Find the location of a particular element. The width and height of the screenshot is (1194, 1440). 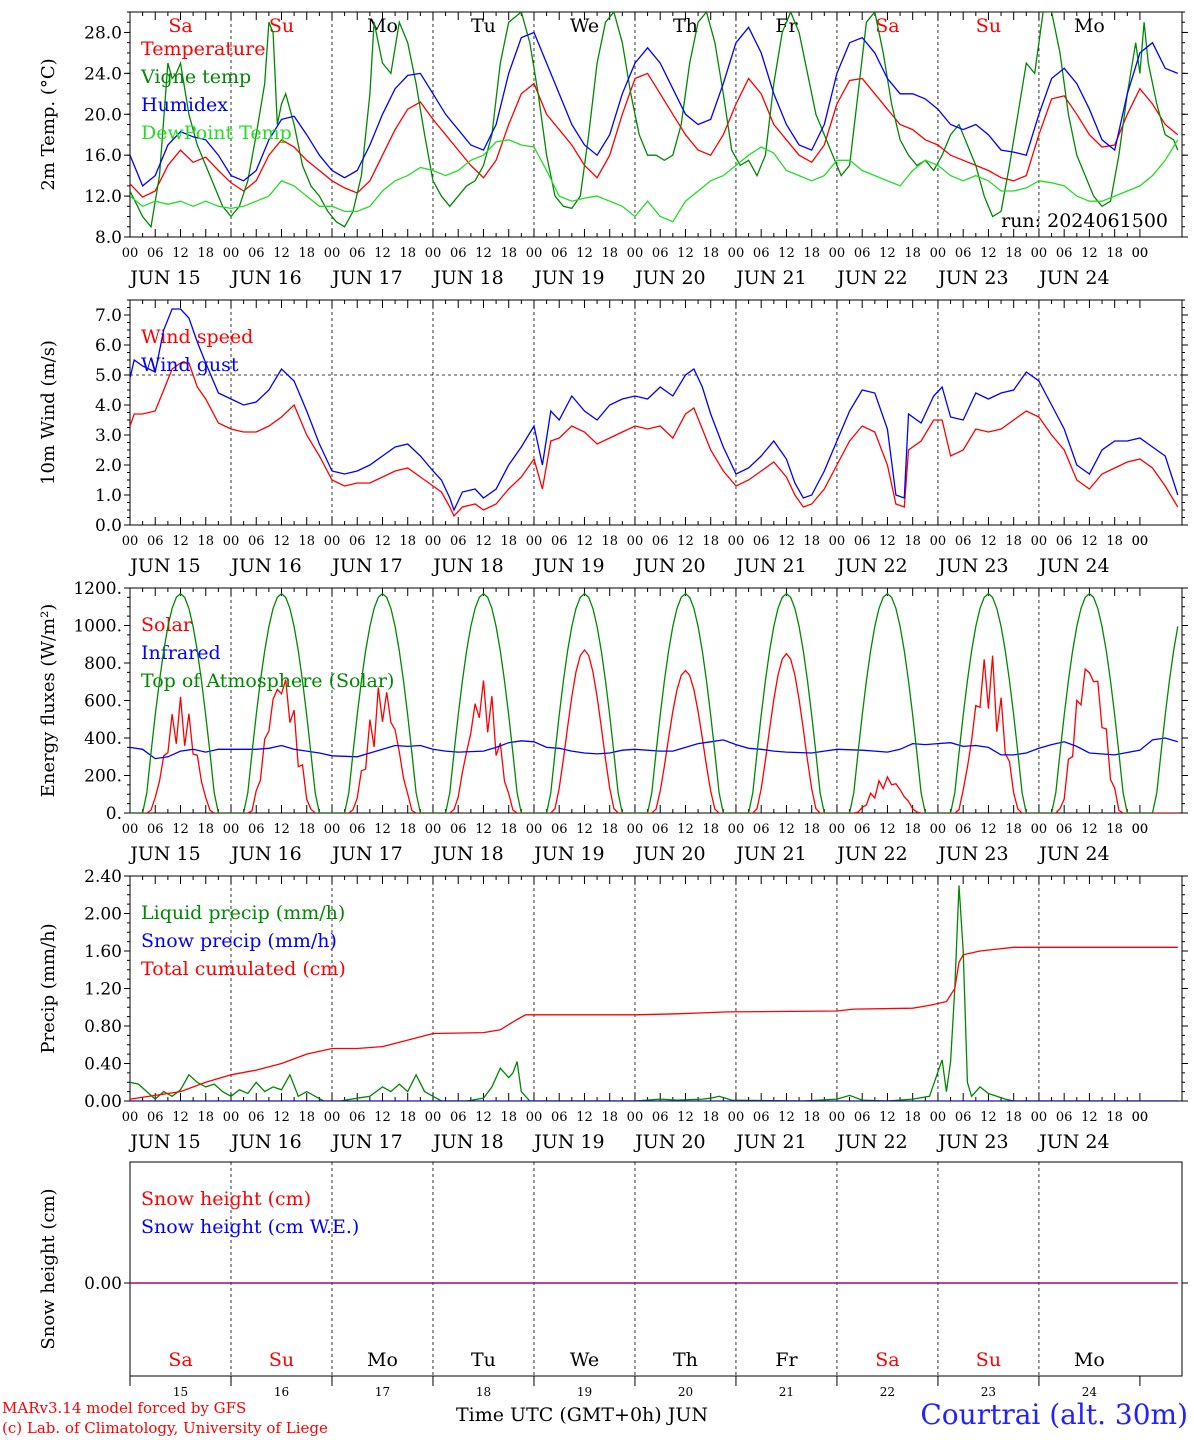

y-tick-label: 16.0 is located at coordinates (103, 156).